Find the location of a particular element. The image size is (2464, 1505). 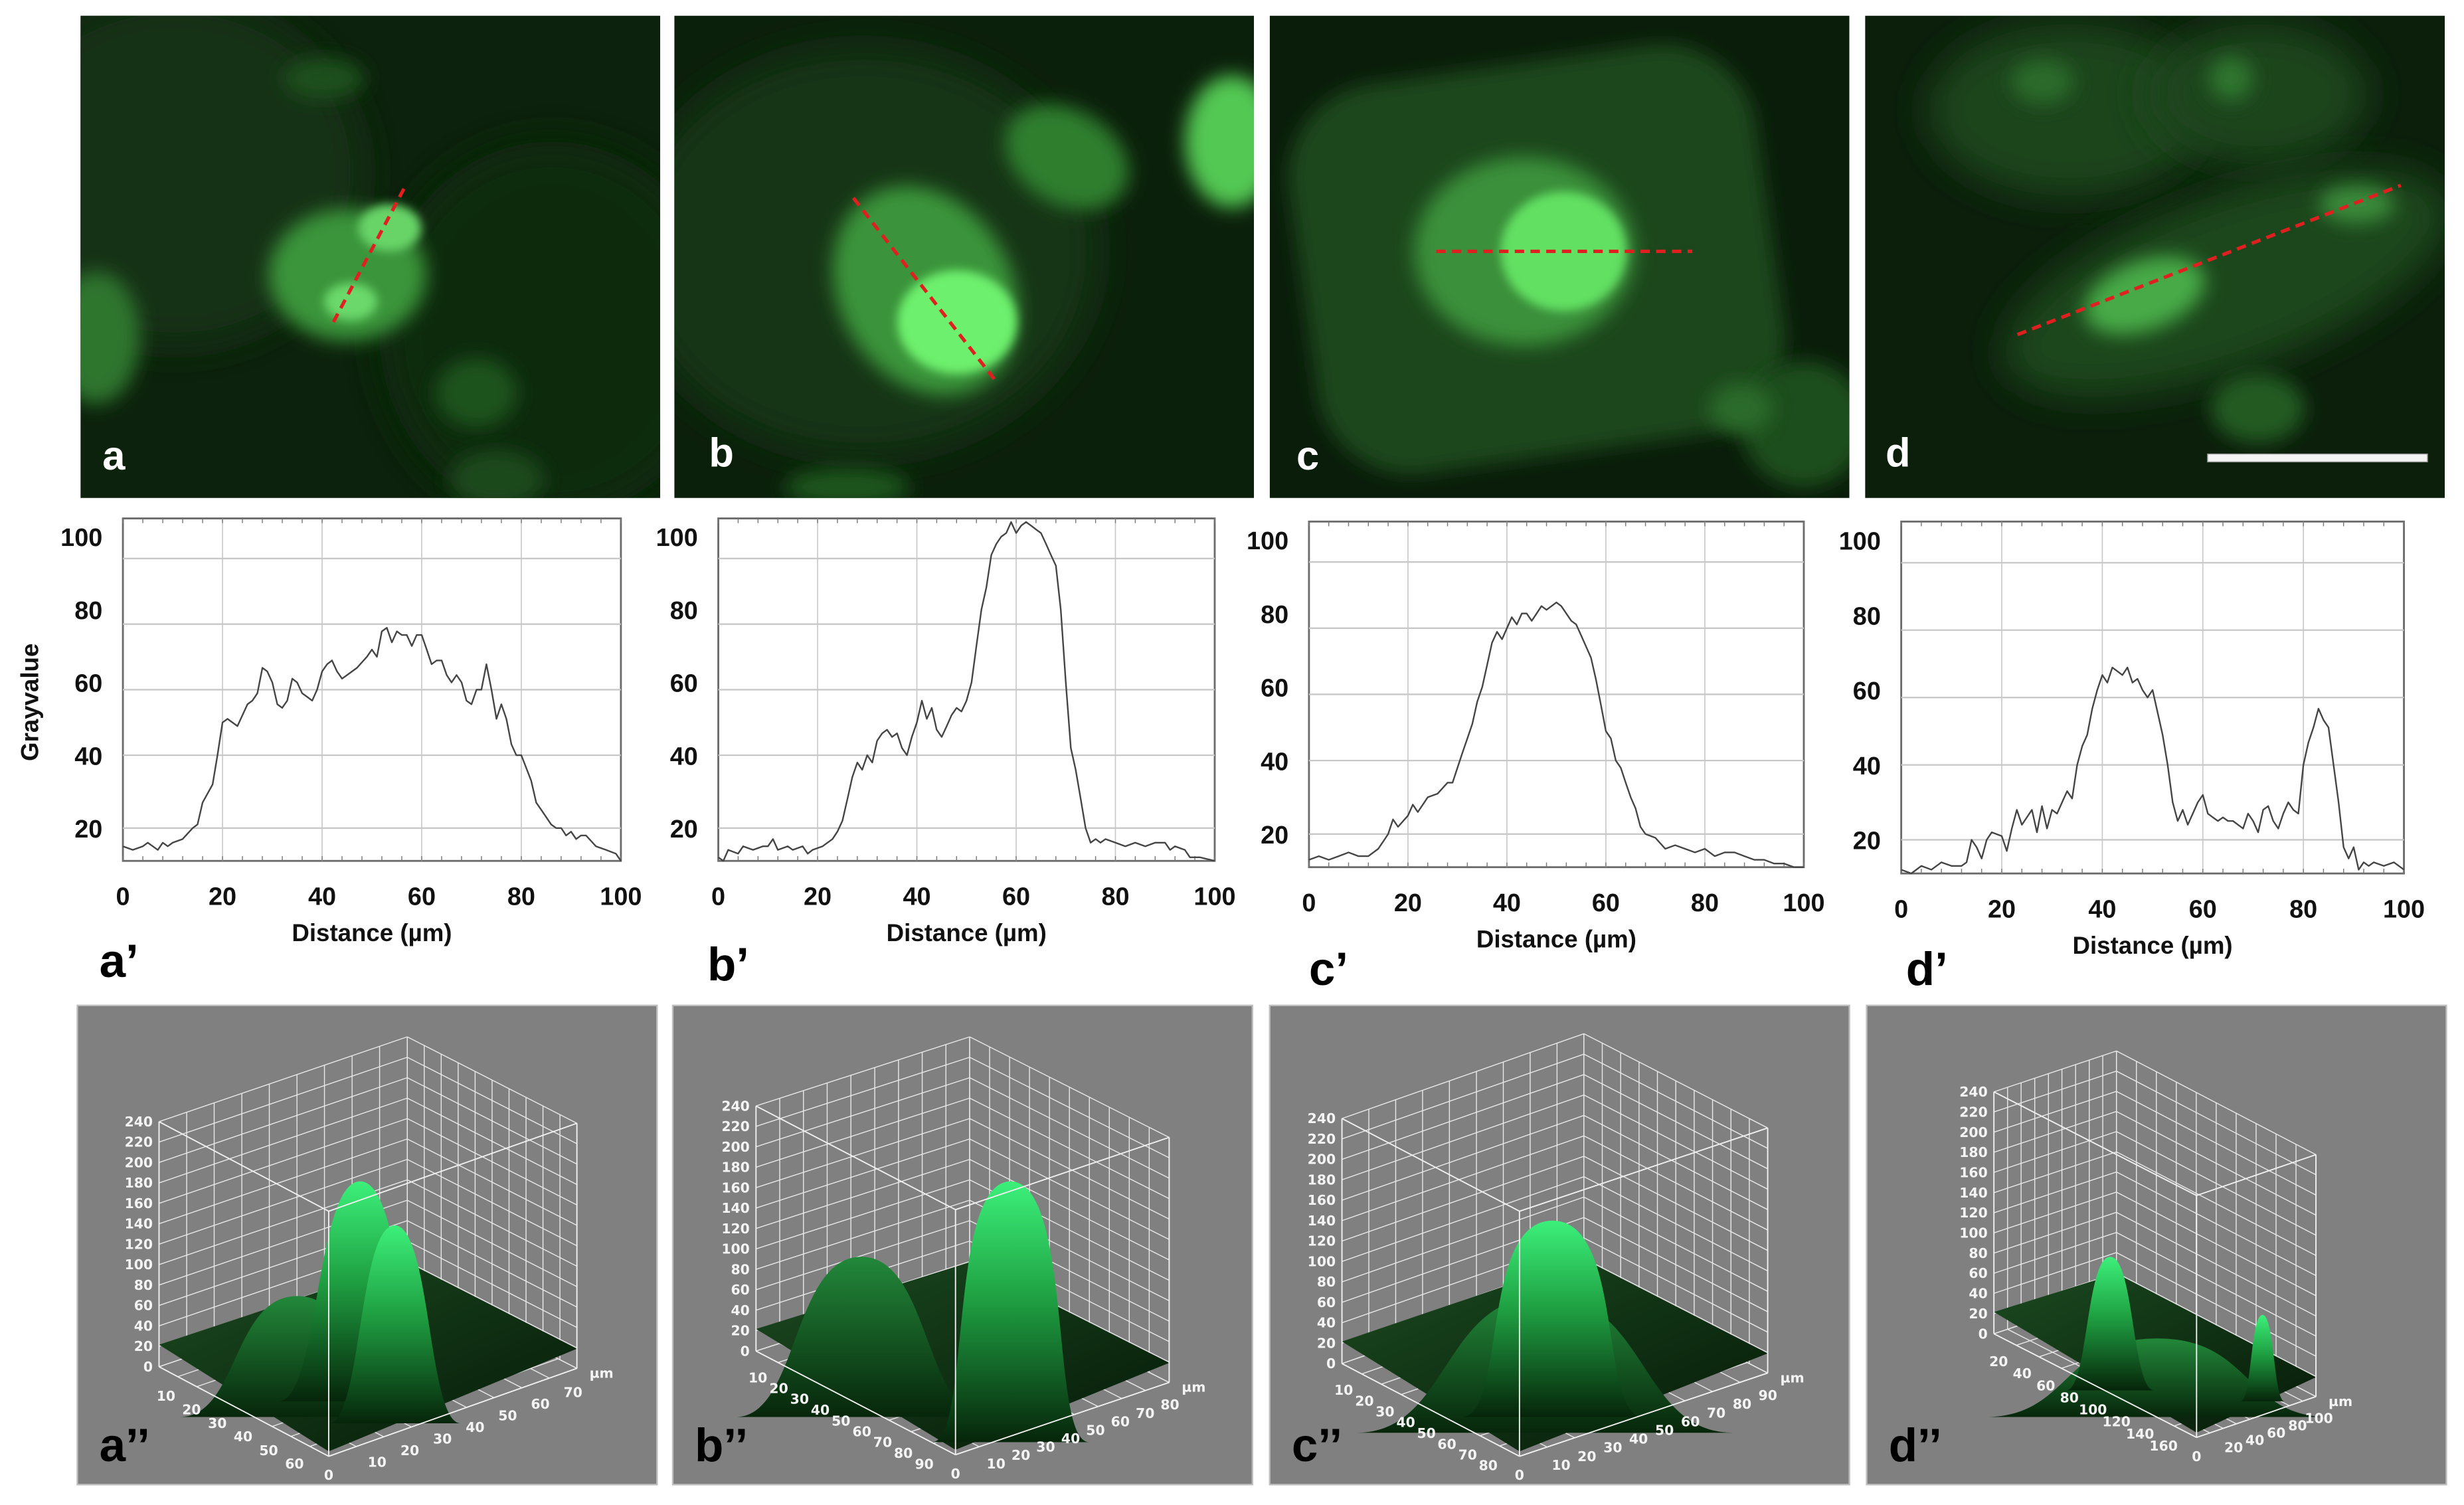

unit-label: µm is located at coordinates (602, 1373).